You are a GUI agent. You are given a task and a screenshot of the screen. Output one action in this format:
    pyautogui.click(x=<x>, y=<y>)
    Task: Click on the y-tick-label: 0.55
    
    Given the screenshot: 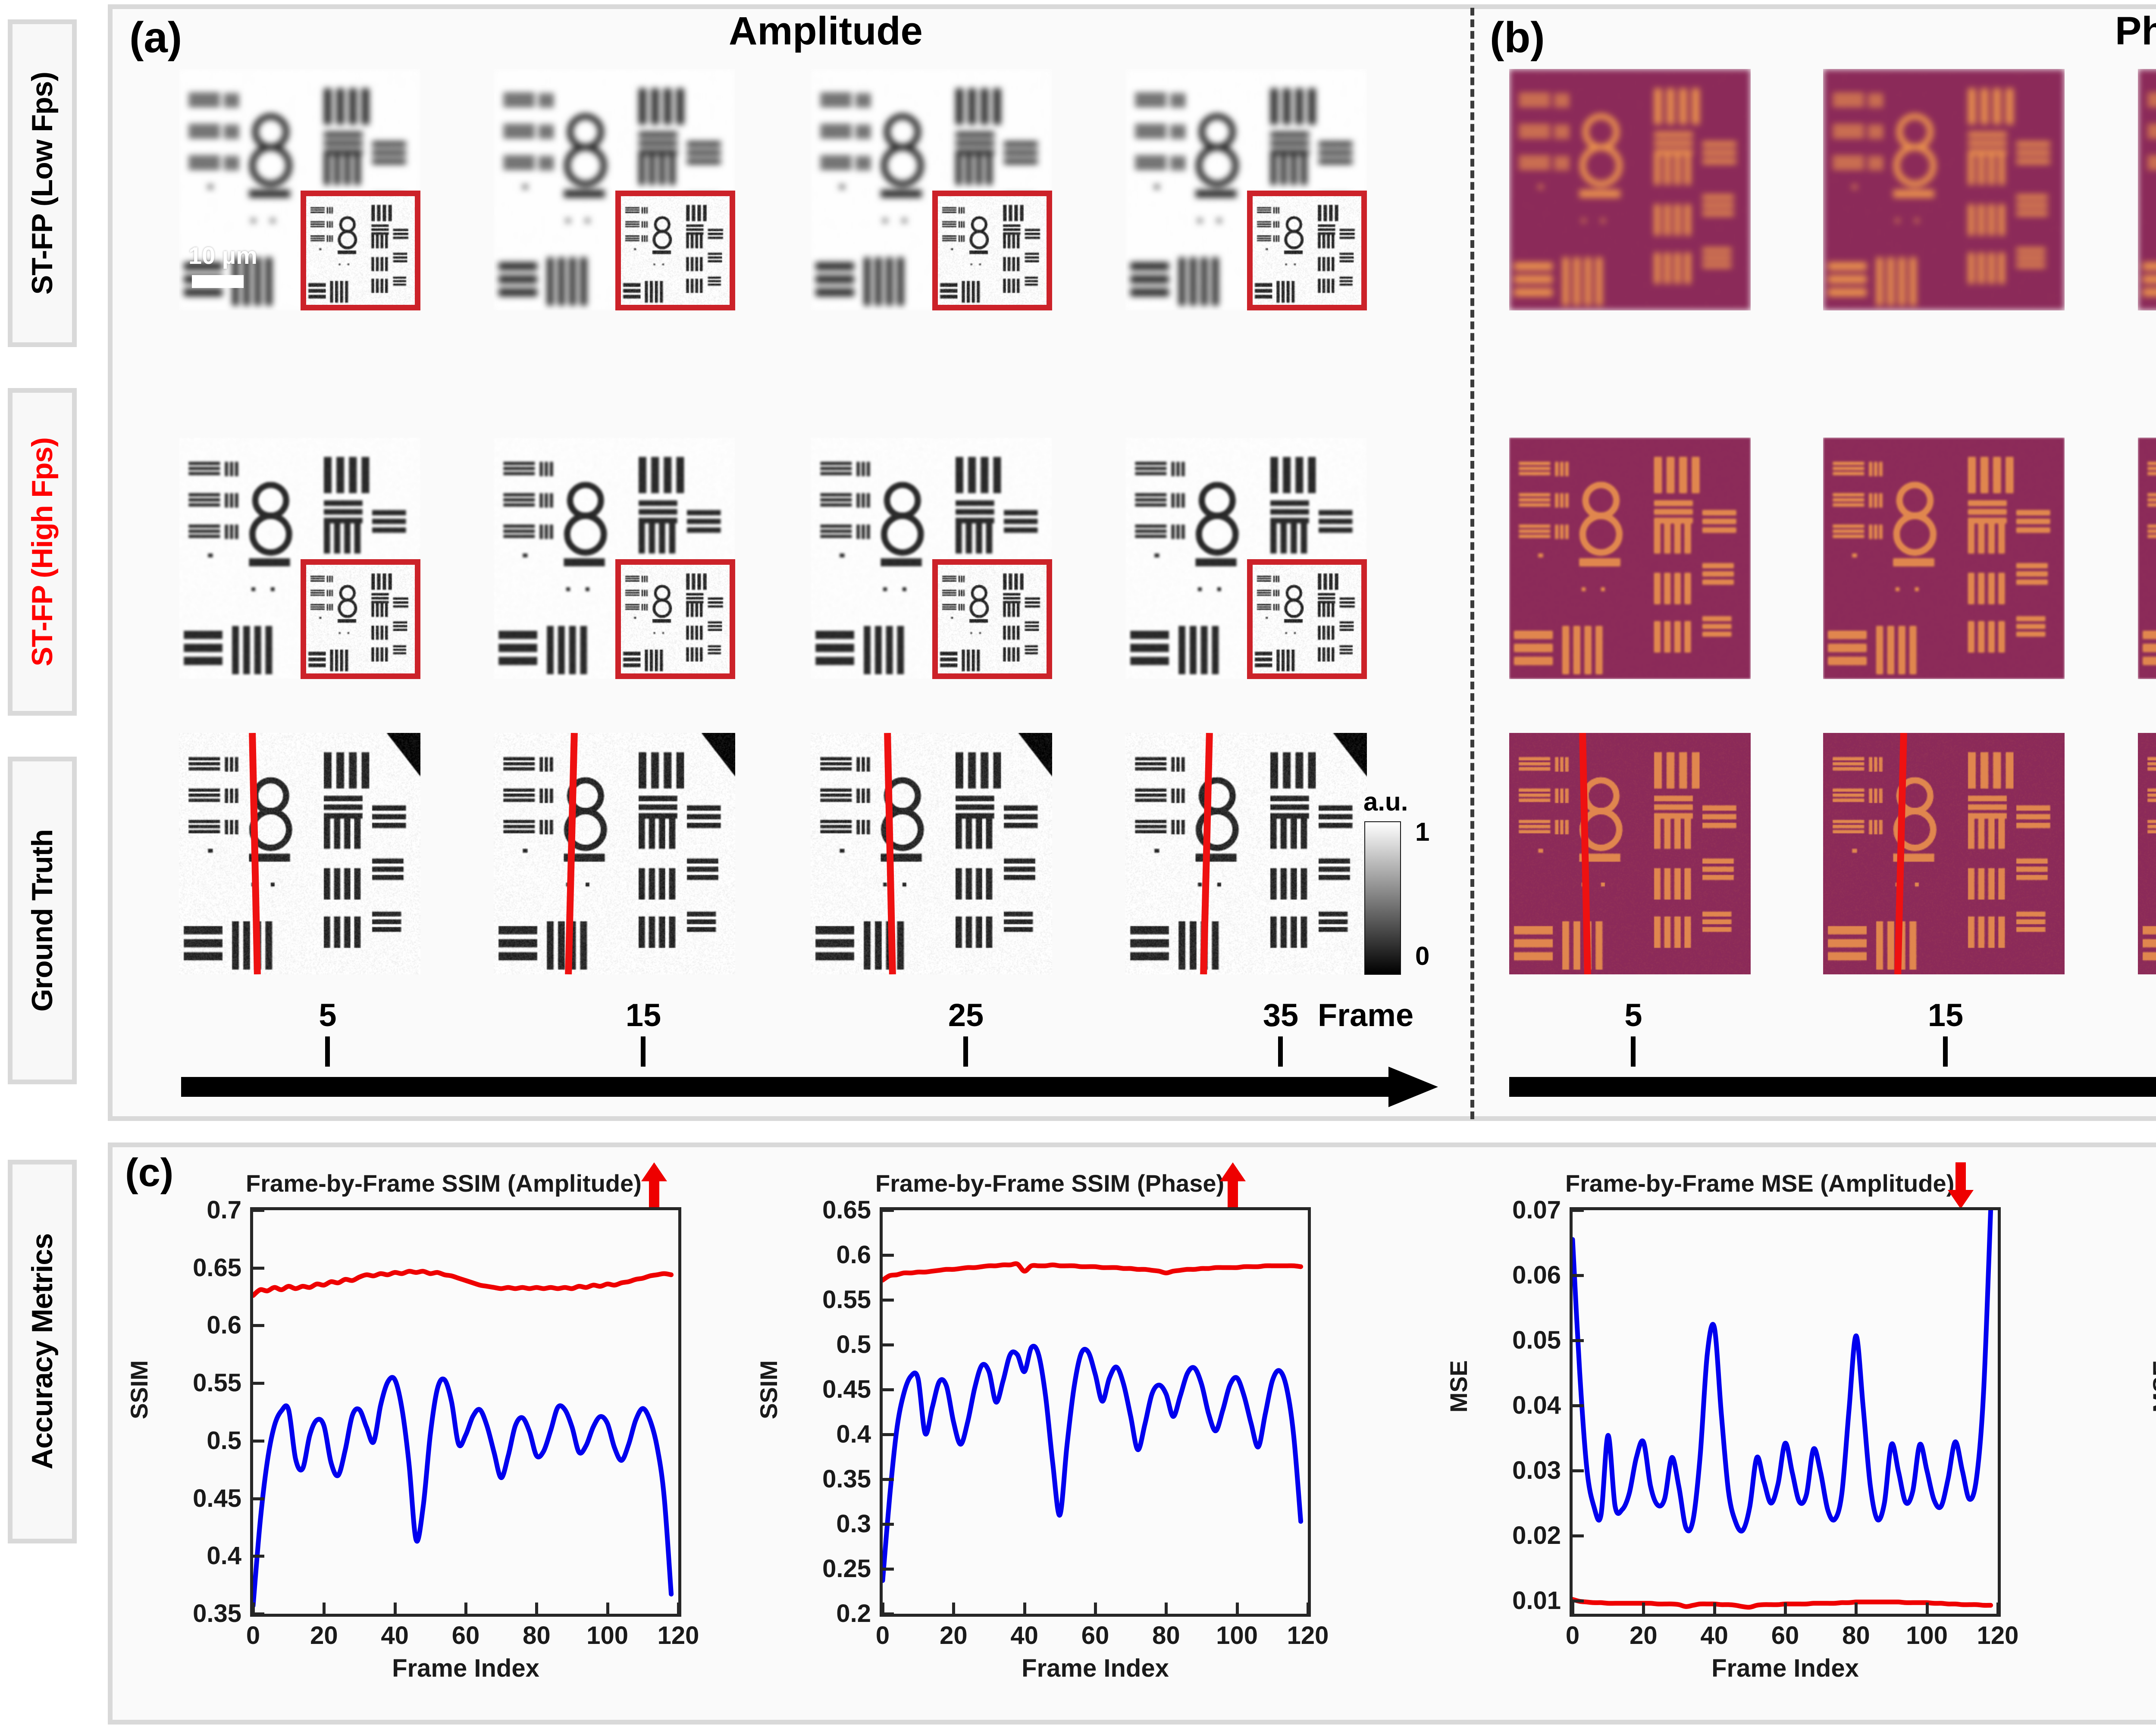 What is the action you would take?
    pyautogui.click(x=217, y=1383)
    